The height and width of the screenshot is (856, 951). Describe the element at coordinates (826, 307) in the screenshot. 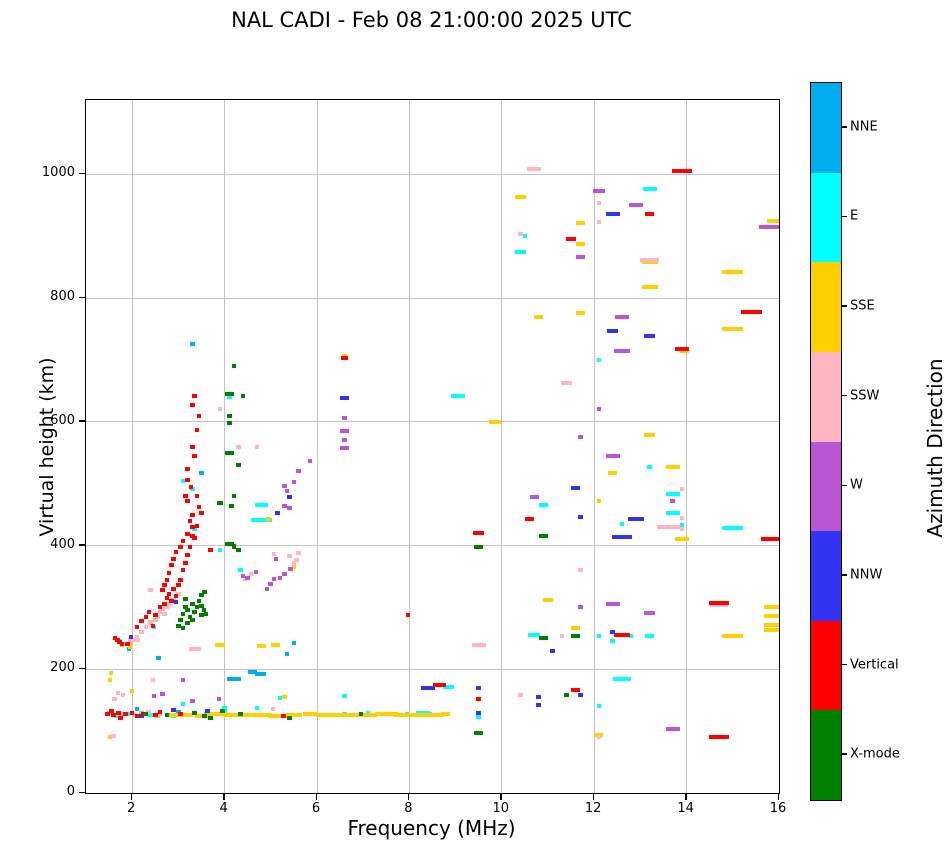

I see `colorbar-segment-sse` at that location.